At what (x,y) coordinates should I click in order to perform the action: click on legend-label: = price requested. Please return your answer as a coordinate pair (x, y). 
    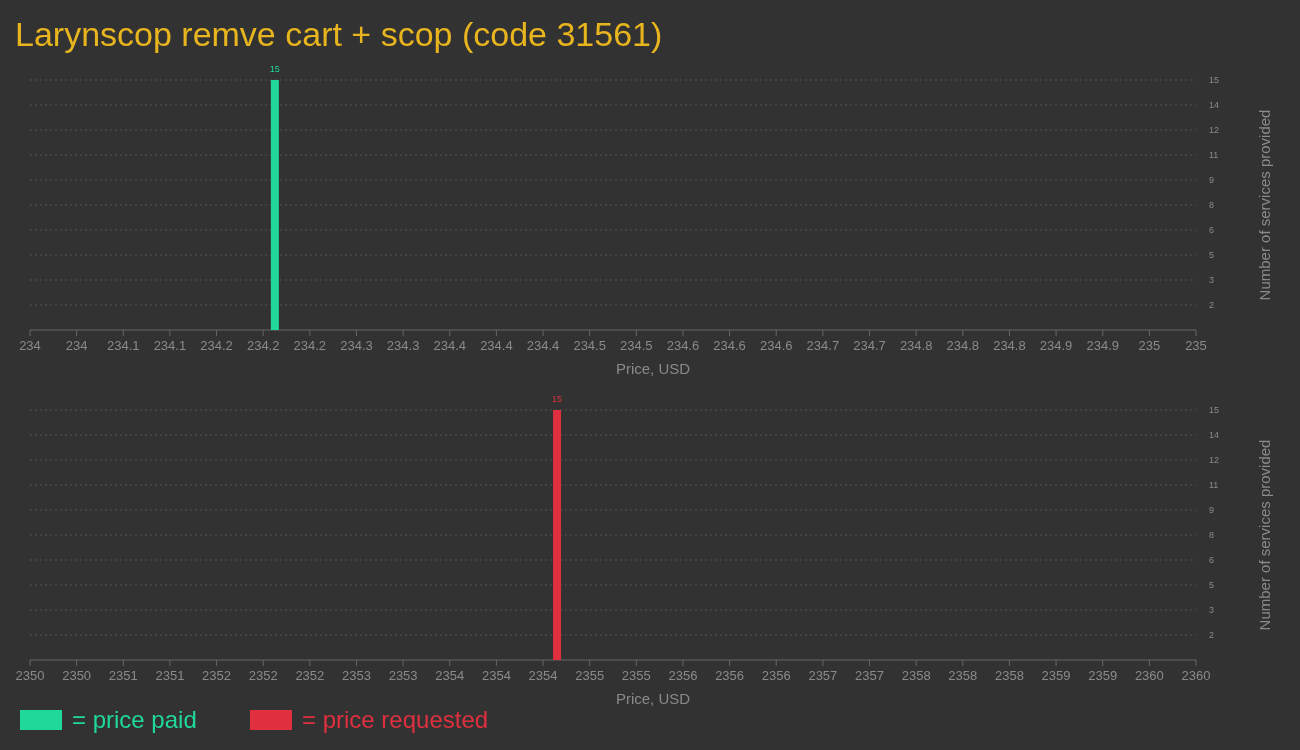
    Looking at the image, I should click on (395, 719).